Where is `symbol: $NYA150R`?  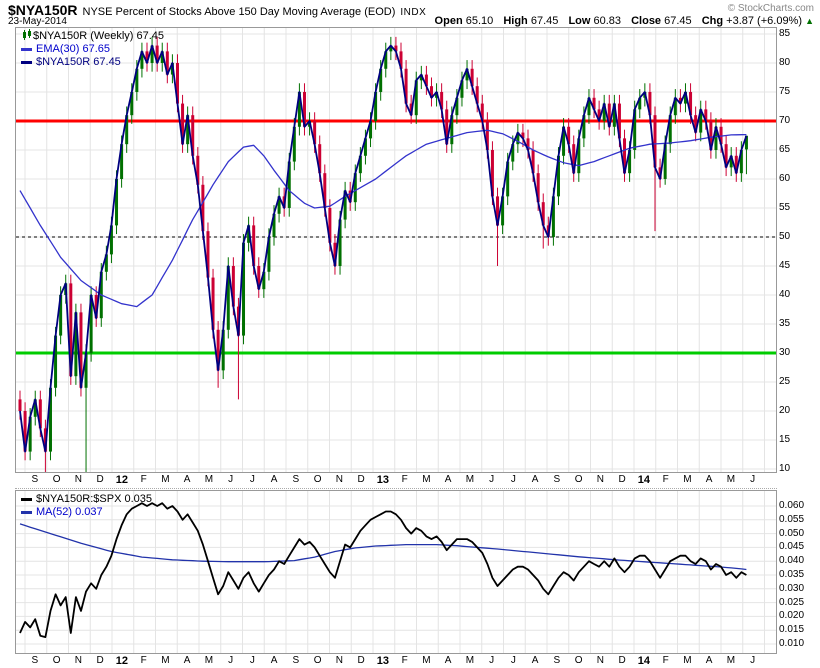 symbol: $NYA150R is located at coordinates (43, 10).